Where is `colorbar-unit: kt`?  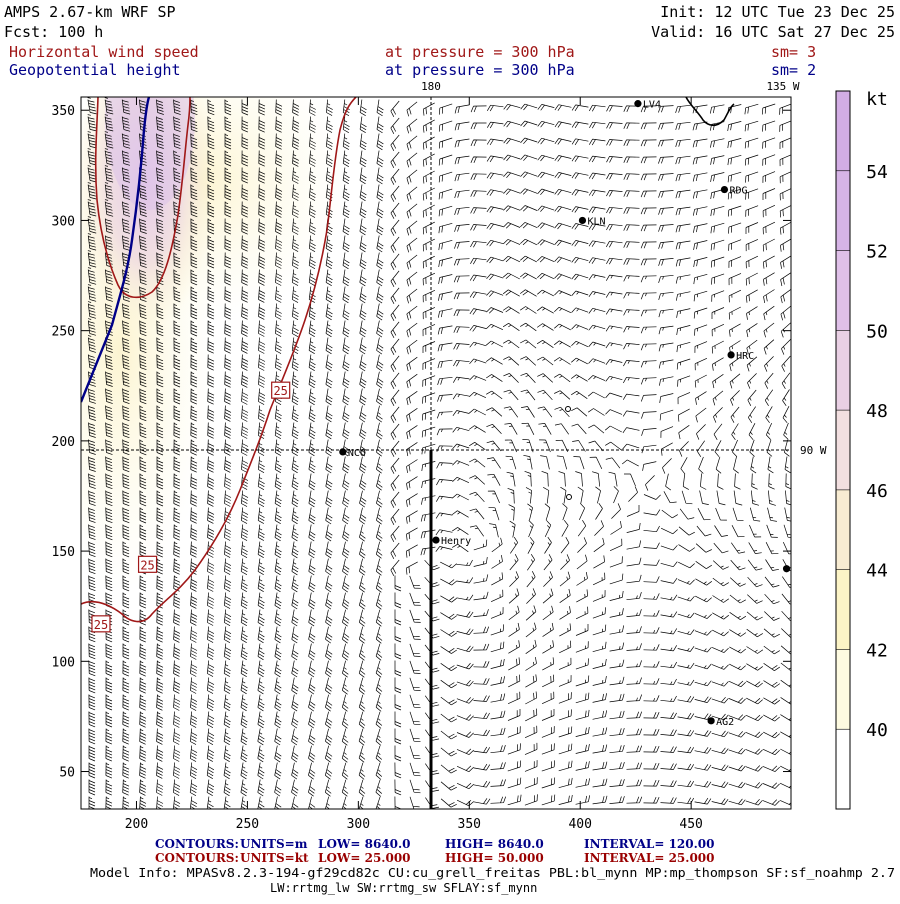
colorbar-unit: kt is located at coordinates (877, 99).